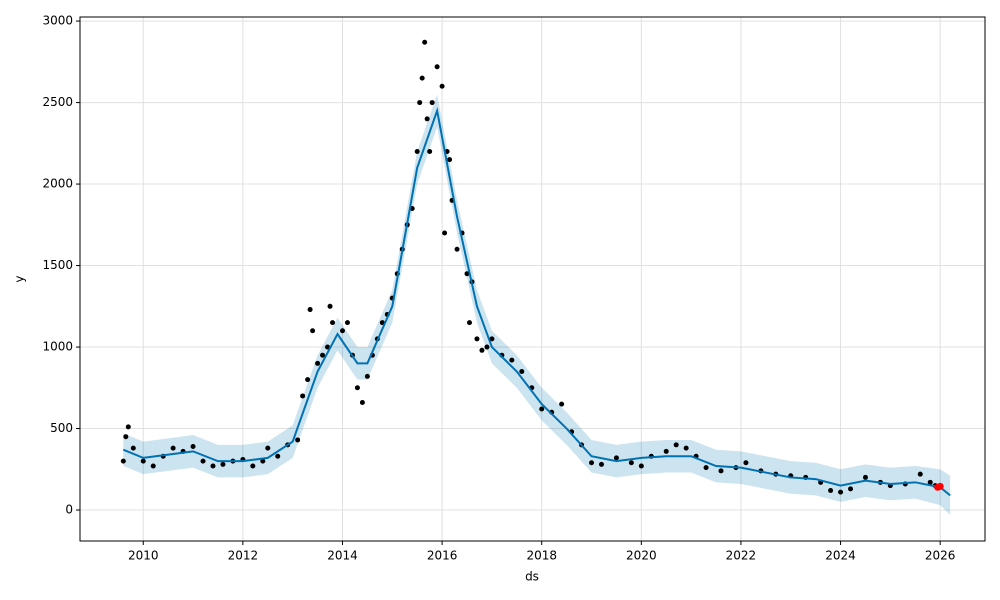 The image size is (1000, 600). What do you see at coordinates (243, 556) in the screenshot?
I see `x-tick-label: 2012` at bounding box center [243, 556].